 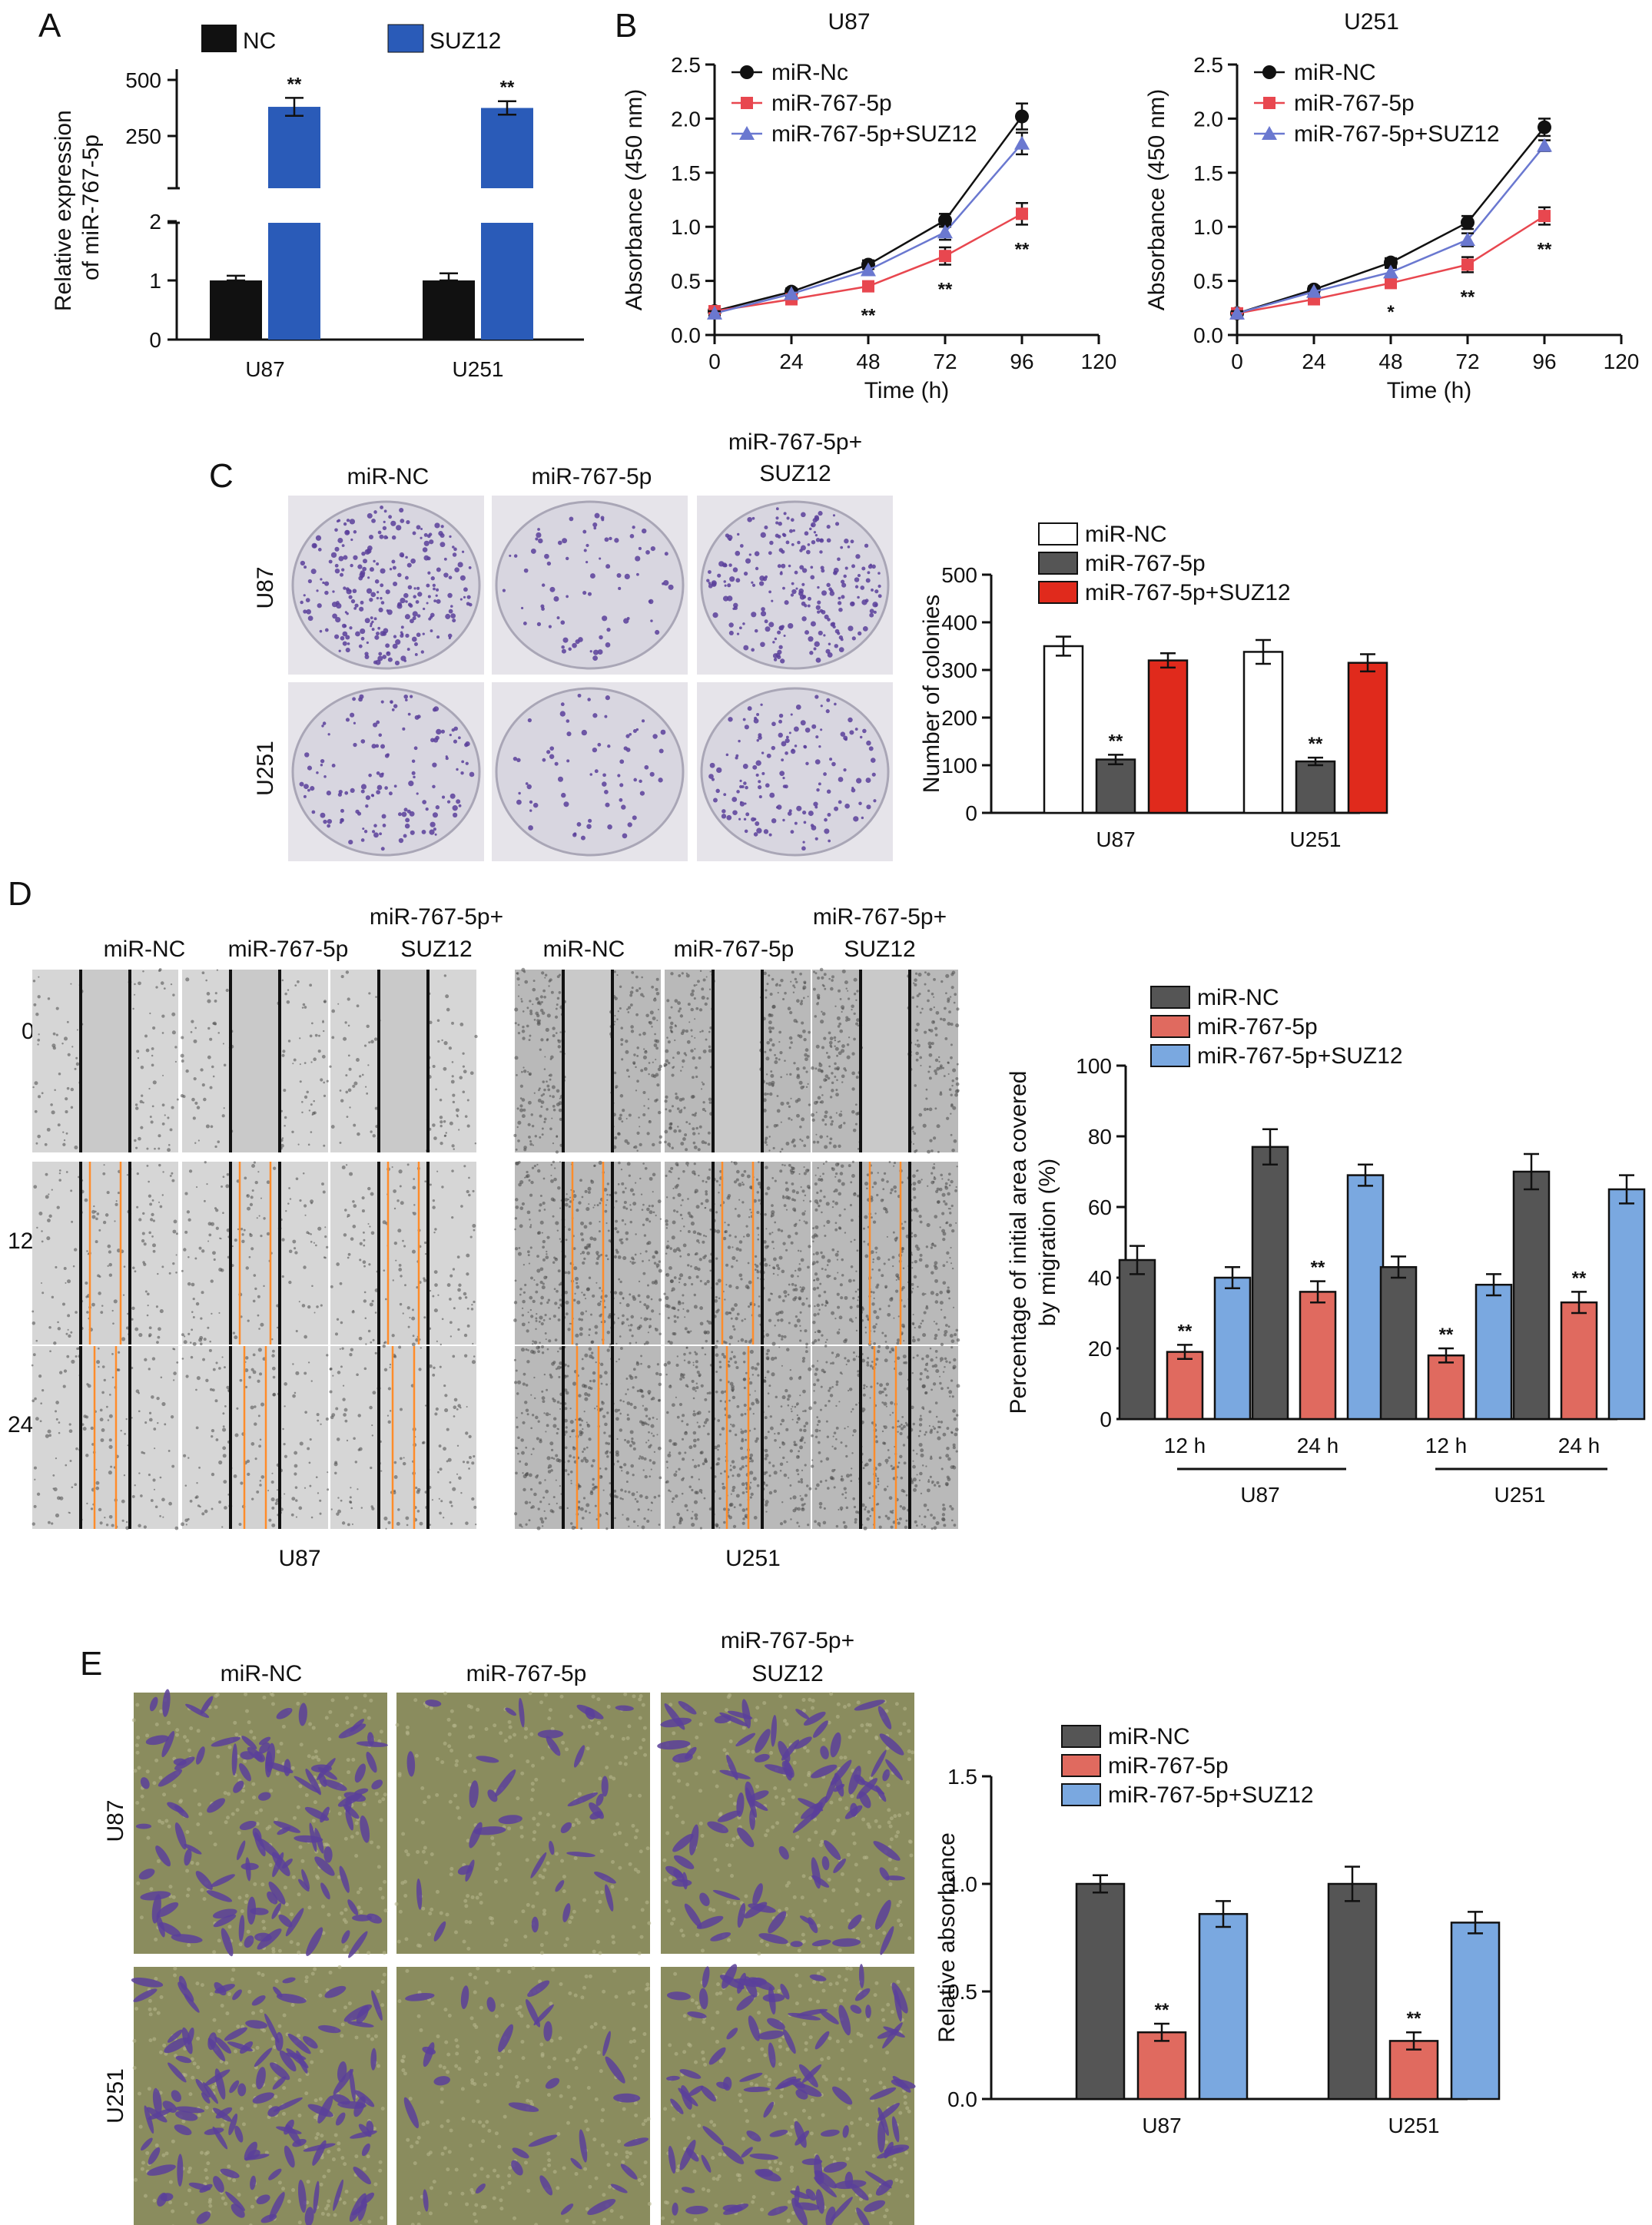 I want to click on bar-nc, so click(x=449, y=310).